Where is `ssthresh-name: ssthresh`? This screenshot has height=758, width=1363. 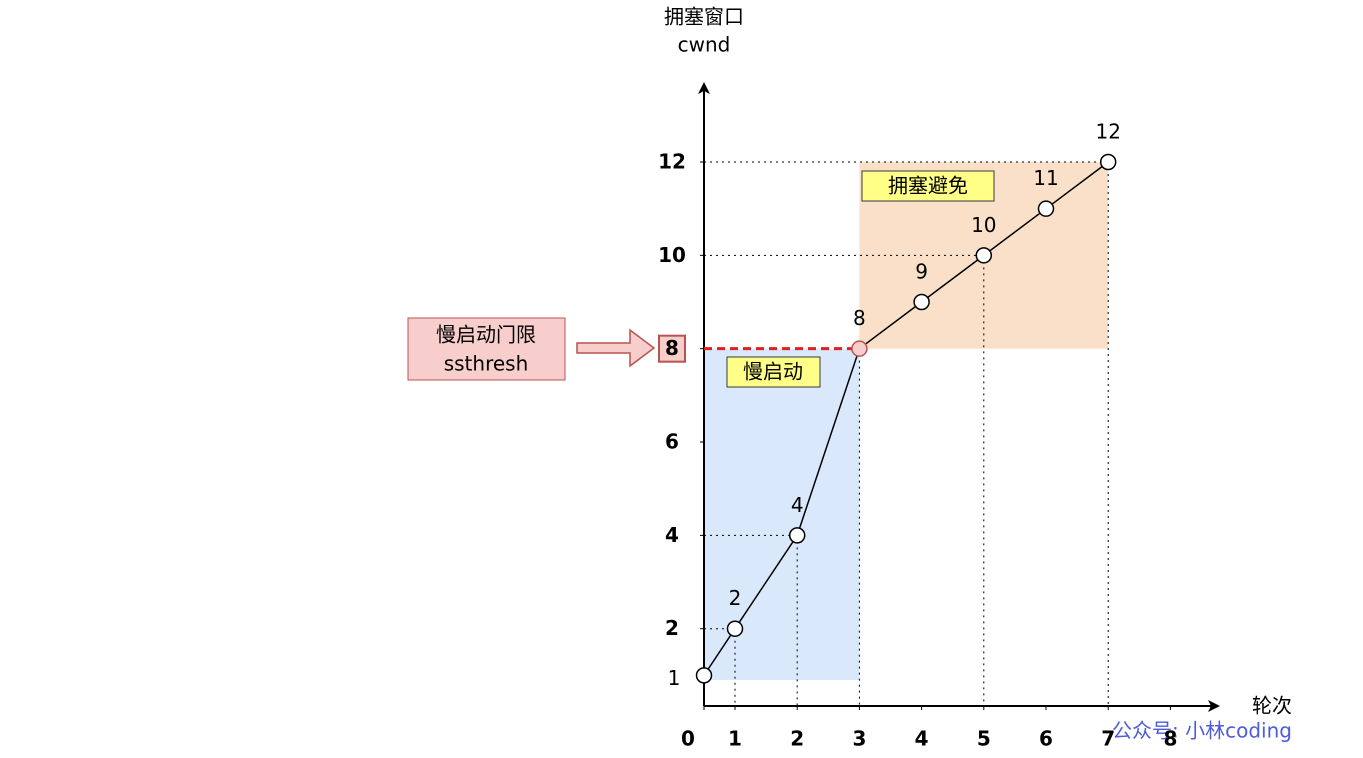 ssthresh-name: ssthresh is located at coordinates (486, 364).